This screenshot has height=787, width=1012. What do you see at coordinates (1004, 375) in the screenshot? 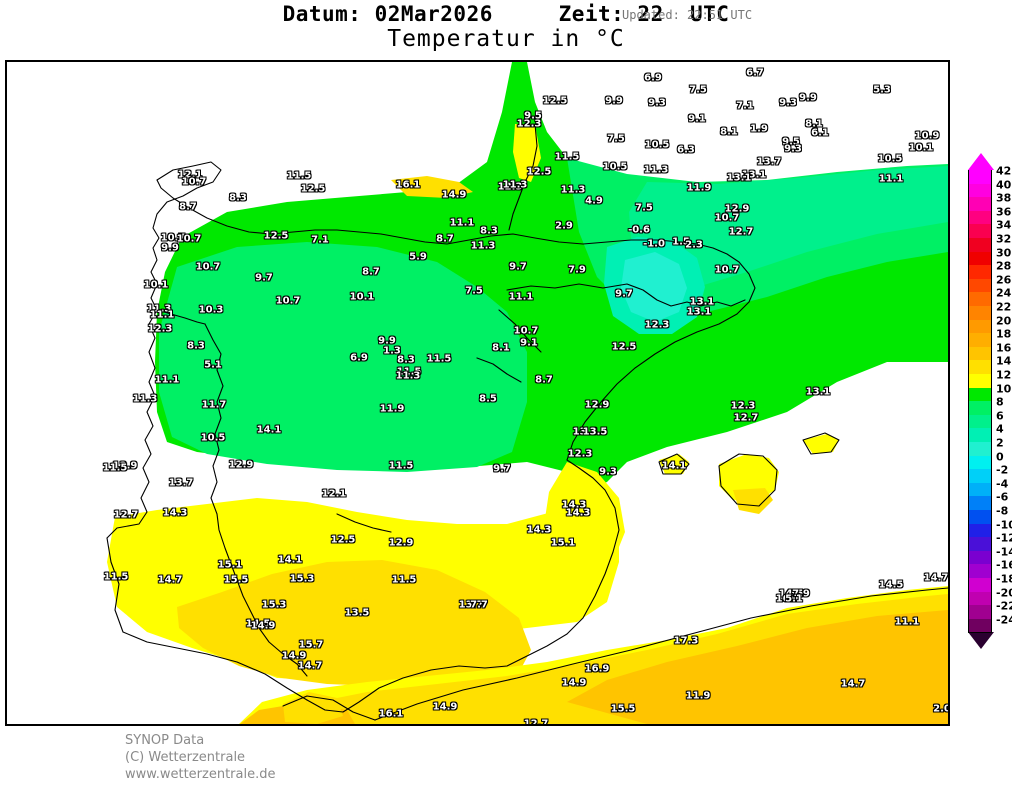
I see `colorbar-tick-label: 12` at bounding box center [1004, 375].